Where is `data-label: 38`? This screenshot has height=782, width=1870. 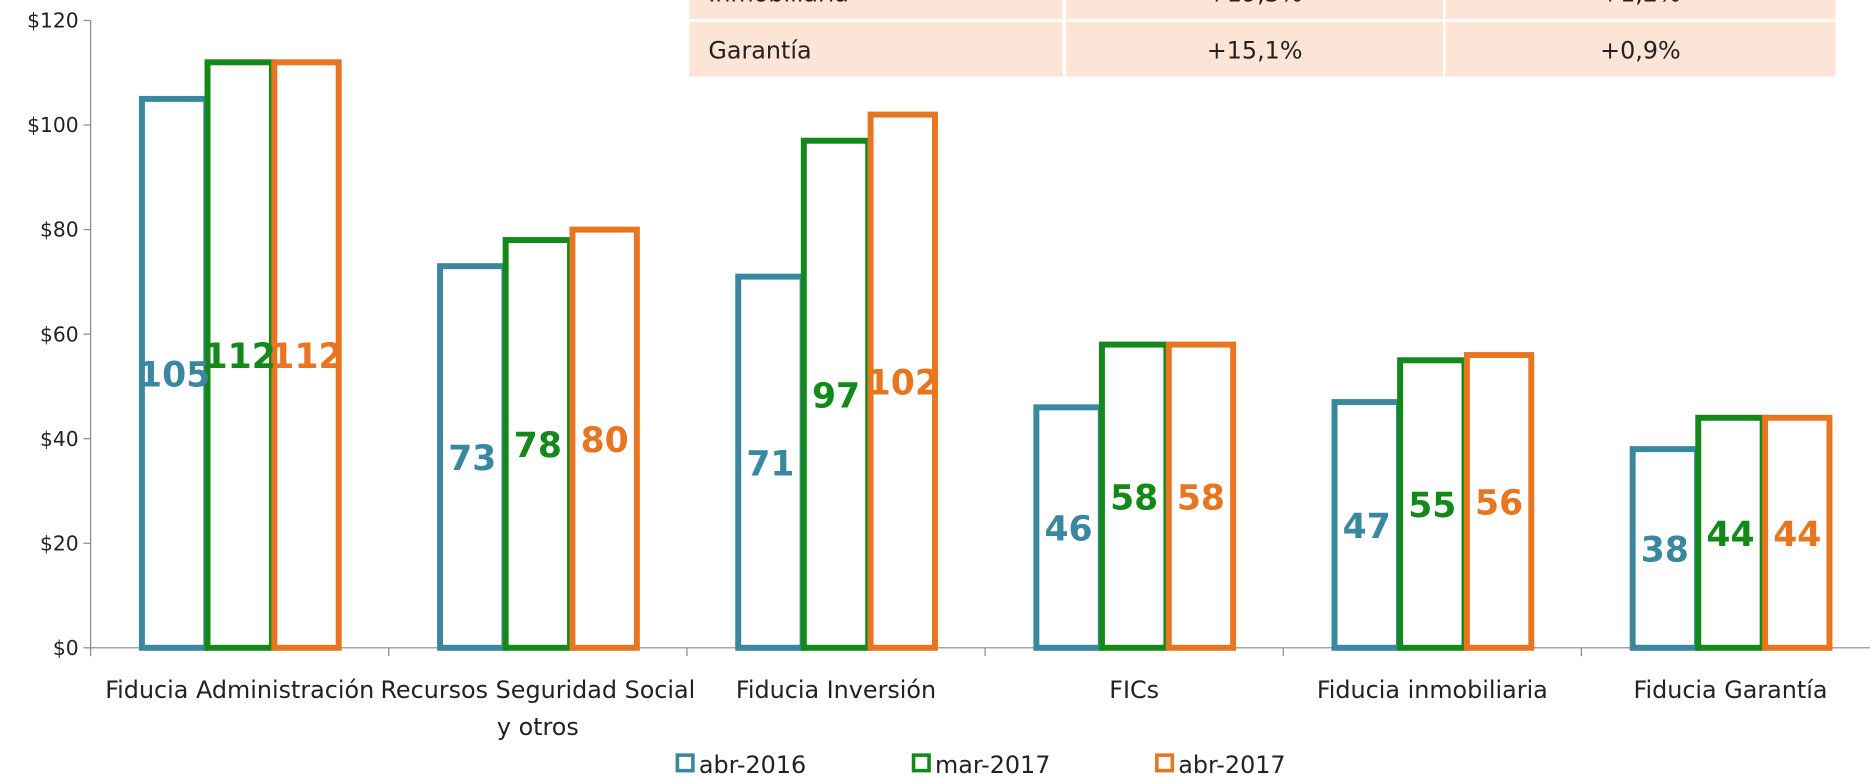 data-label: 38 is located at coordinates (1665, 551).